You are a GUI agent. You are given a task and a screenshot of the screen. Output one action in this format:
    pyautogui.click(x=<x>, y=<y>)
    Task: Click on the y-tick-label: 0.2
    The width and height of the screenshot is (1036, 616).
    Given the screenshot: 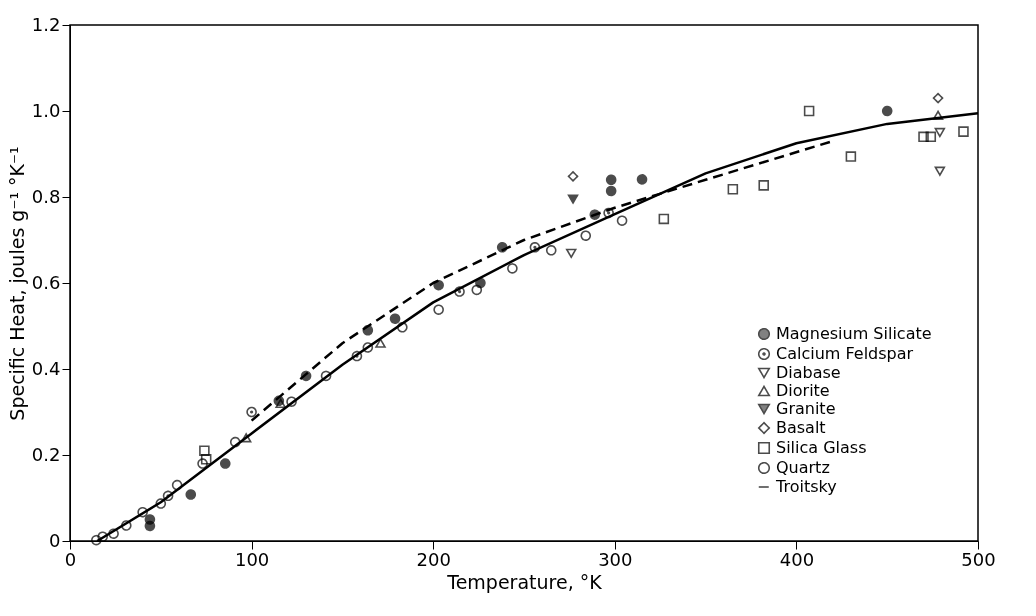 What is the action you would take?
    pyautogui.click(x=46, y=454)
    